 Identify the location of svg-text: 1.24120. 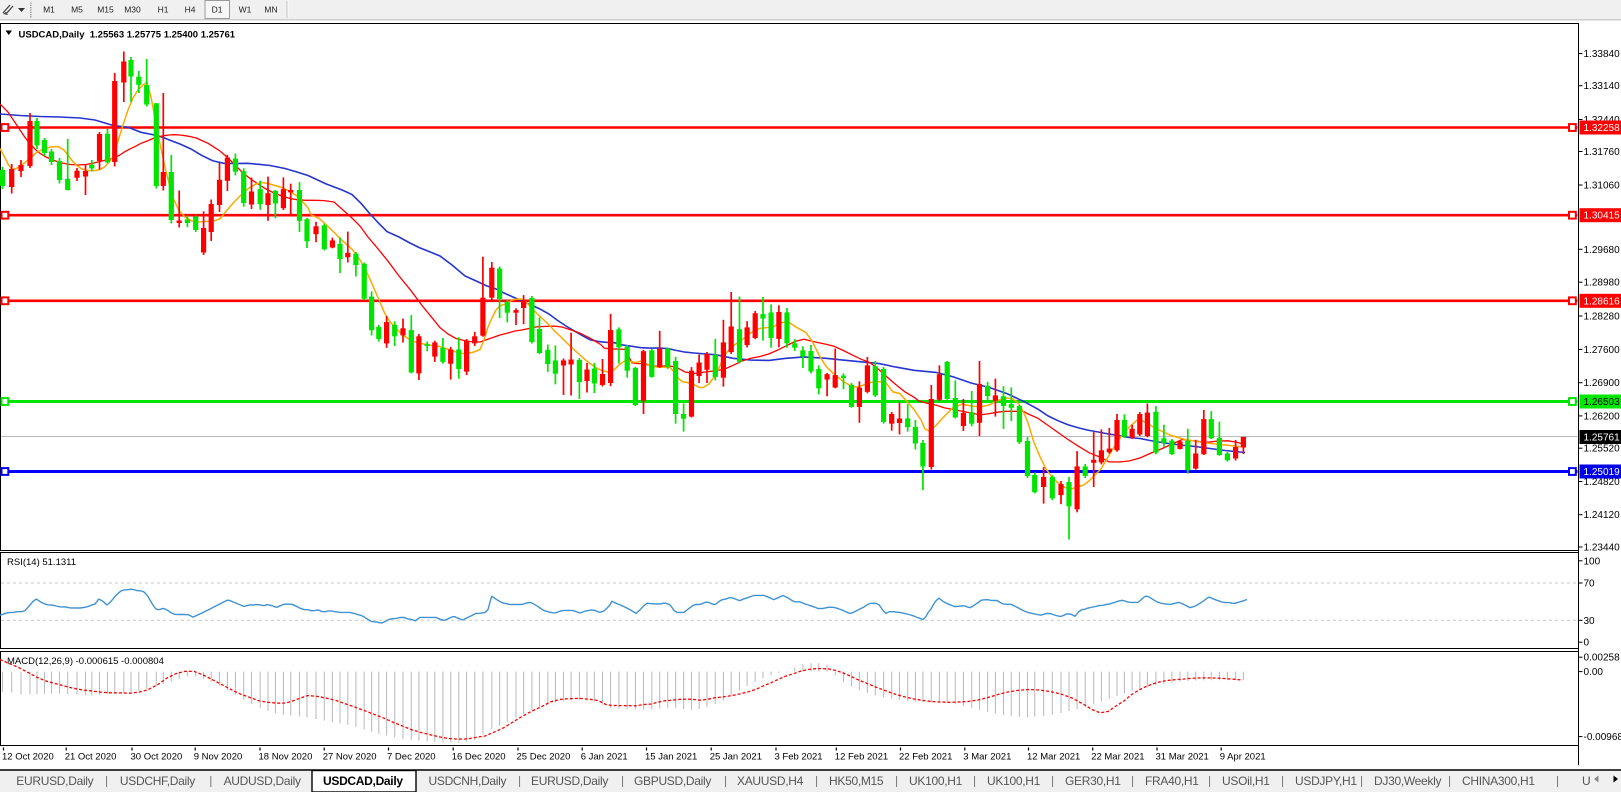
(1602, 515).